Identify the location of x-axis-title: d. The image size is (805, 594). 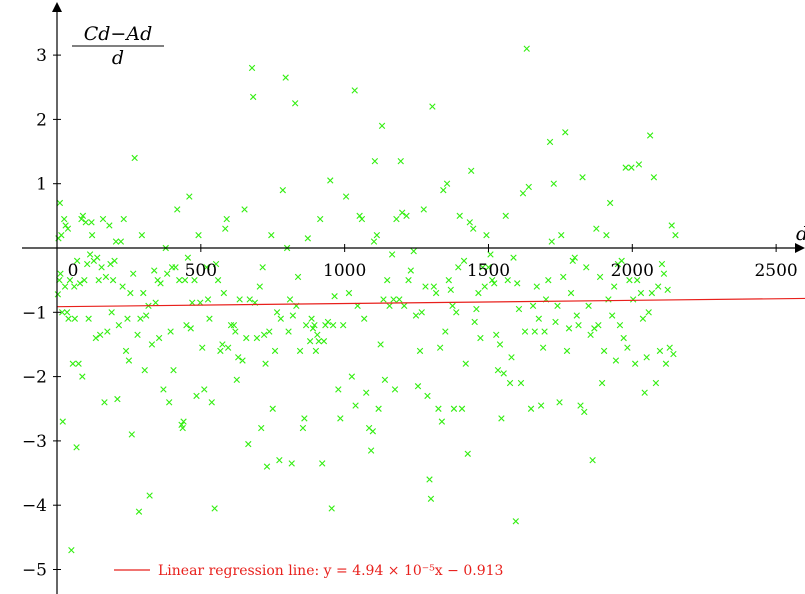
(800, 234).